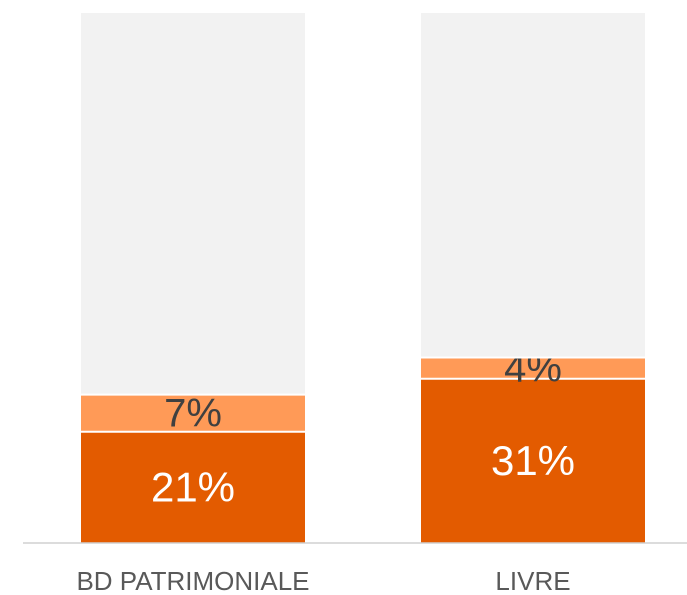 The height and width of the screenshot is (595, 687). I want to click on value-label: 31%, so click(533, 460).